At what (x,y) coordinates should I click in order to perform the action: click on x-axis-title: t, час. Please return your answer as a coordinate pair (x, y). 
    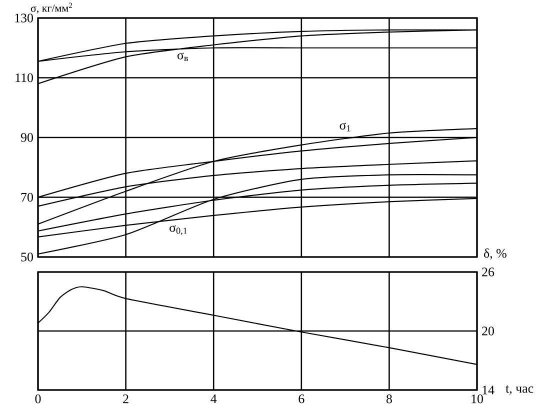
    Looking at the image, I should click on (520, 390).